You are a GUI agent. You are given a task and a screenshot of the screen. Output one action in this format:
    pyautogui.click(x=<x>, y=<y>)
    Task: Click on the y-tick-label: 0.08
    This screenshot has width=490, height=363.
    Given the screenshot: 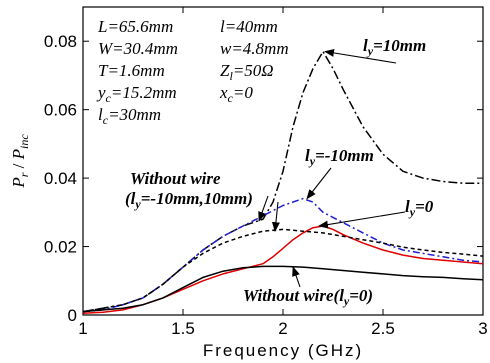 What is the action you would take?
    pyautogui.click(x=60, y=41)
    